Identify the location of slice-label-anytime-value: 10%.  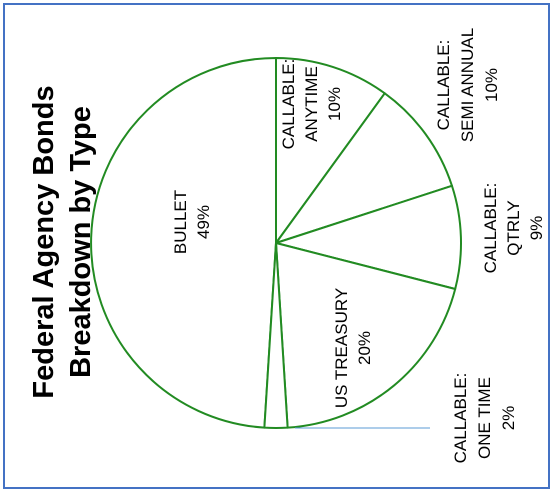
(334, 104).